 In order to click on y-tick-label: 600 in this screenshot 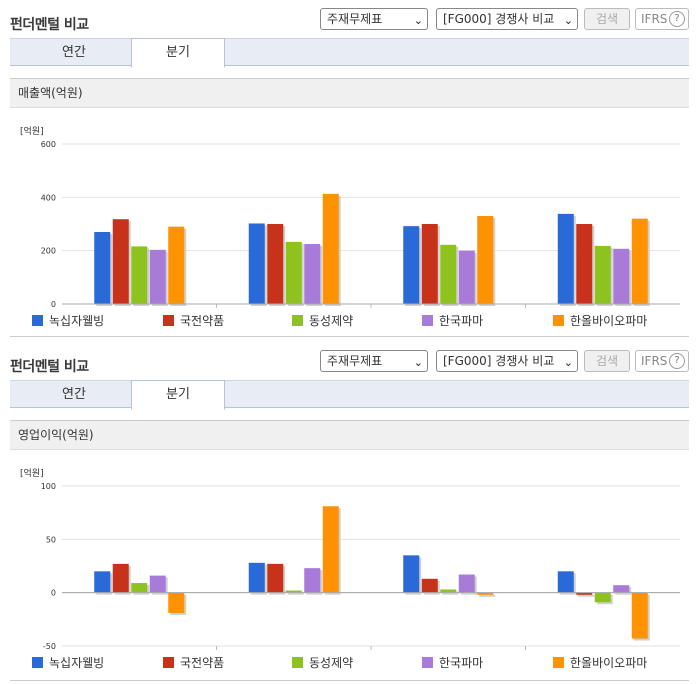, I will do `click(48, 144)`.